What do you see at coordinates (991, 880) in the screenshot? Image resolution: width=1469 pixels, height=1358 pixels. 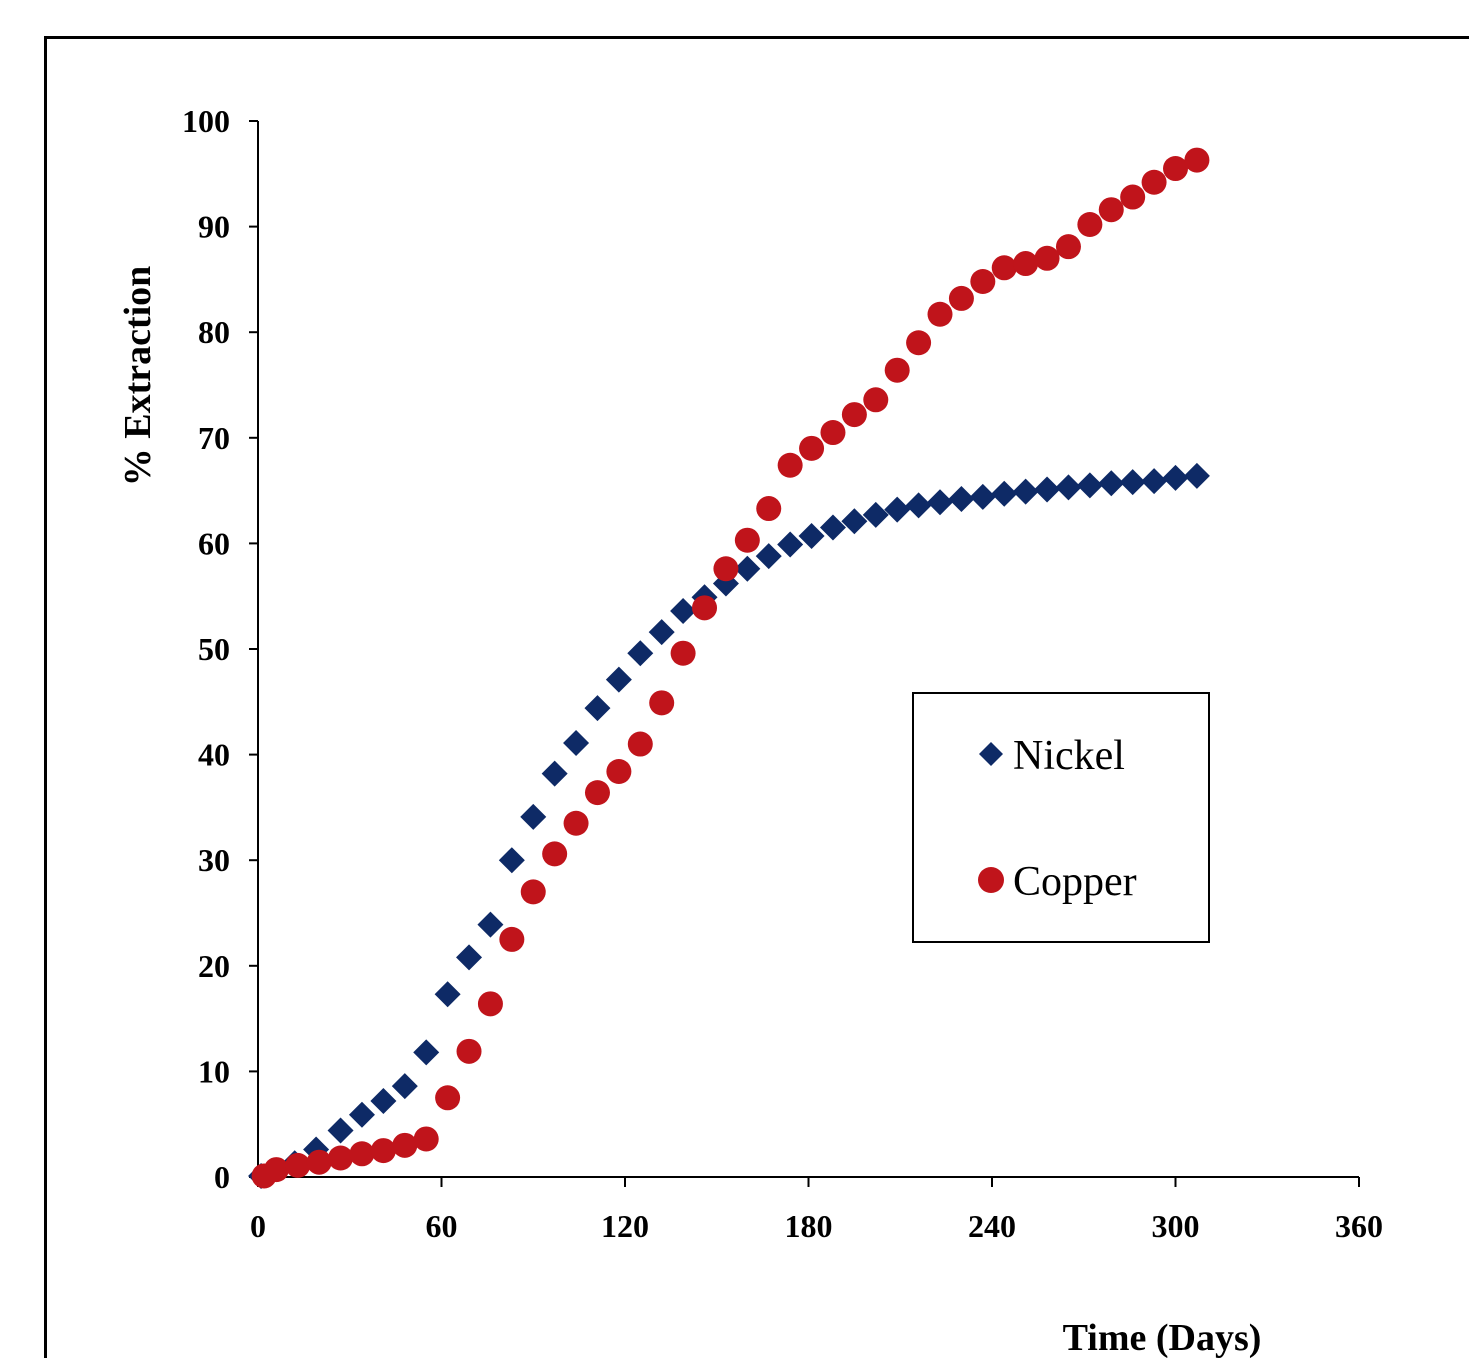 I see `legend-copper-marker` at bounding box center [991, 880].